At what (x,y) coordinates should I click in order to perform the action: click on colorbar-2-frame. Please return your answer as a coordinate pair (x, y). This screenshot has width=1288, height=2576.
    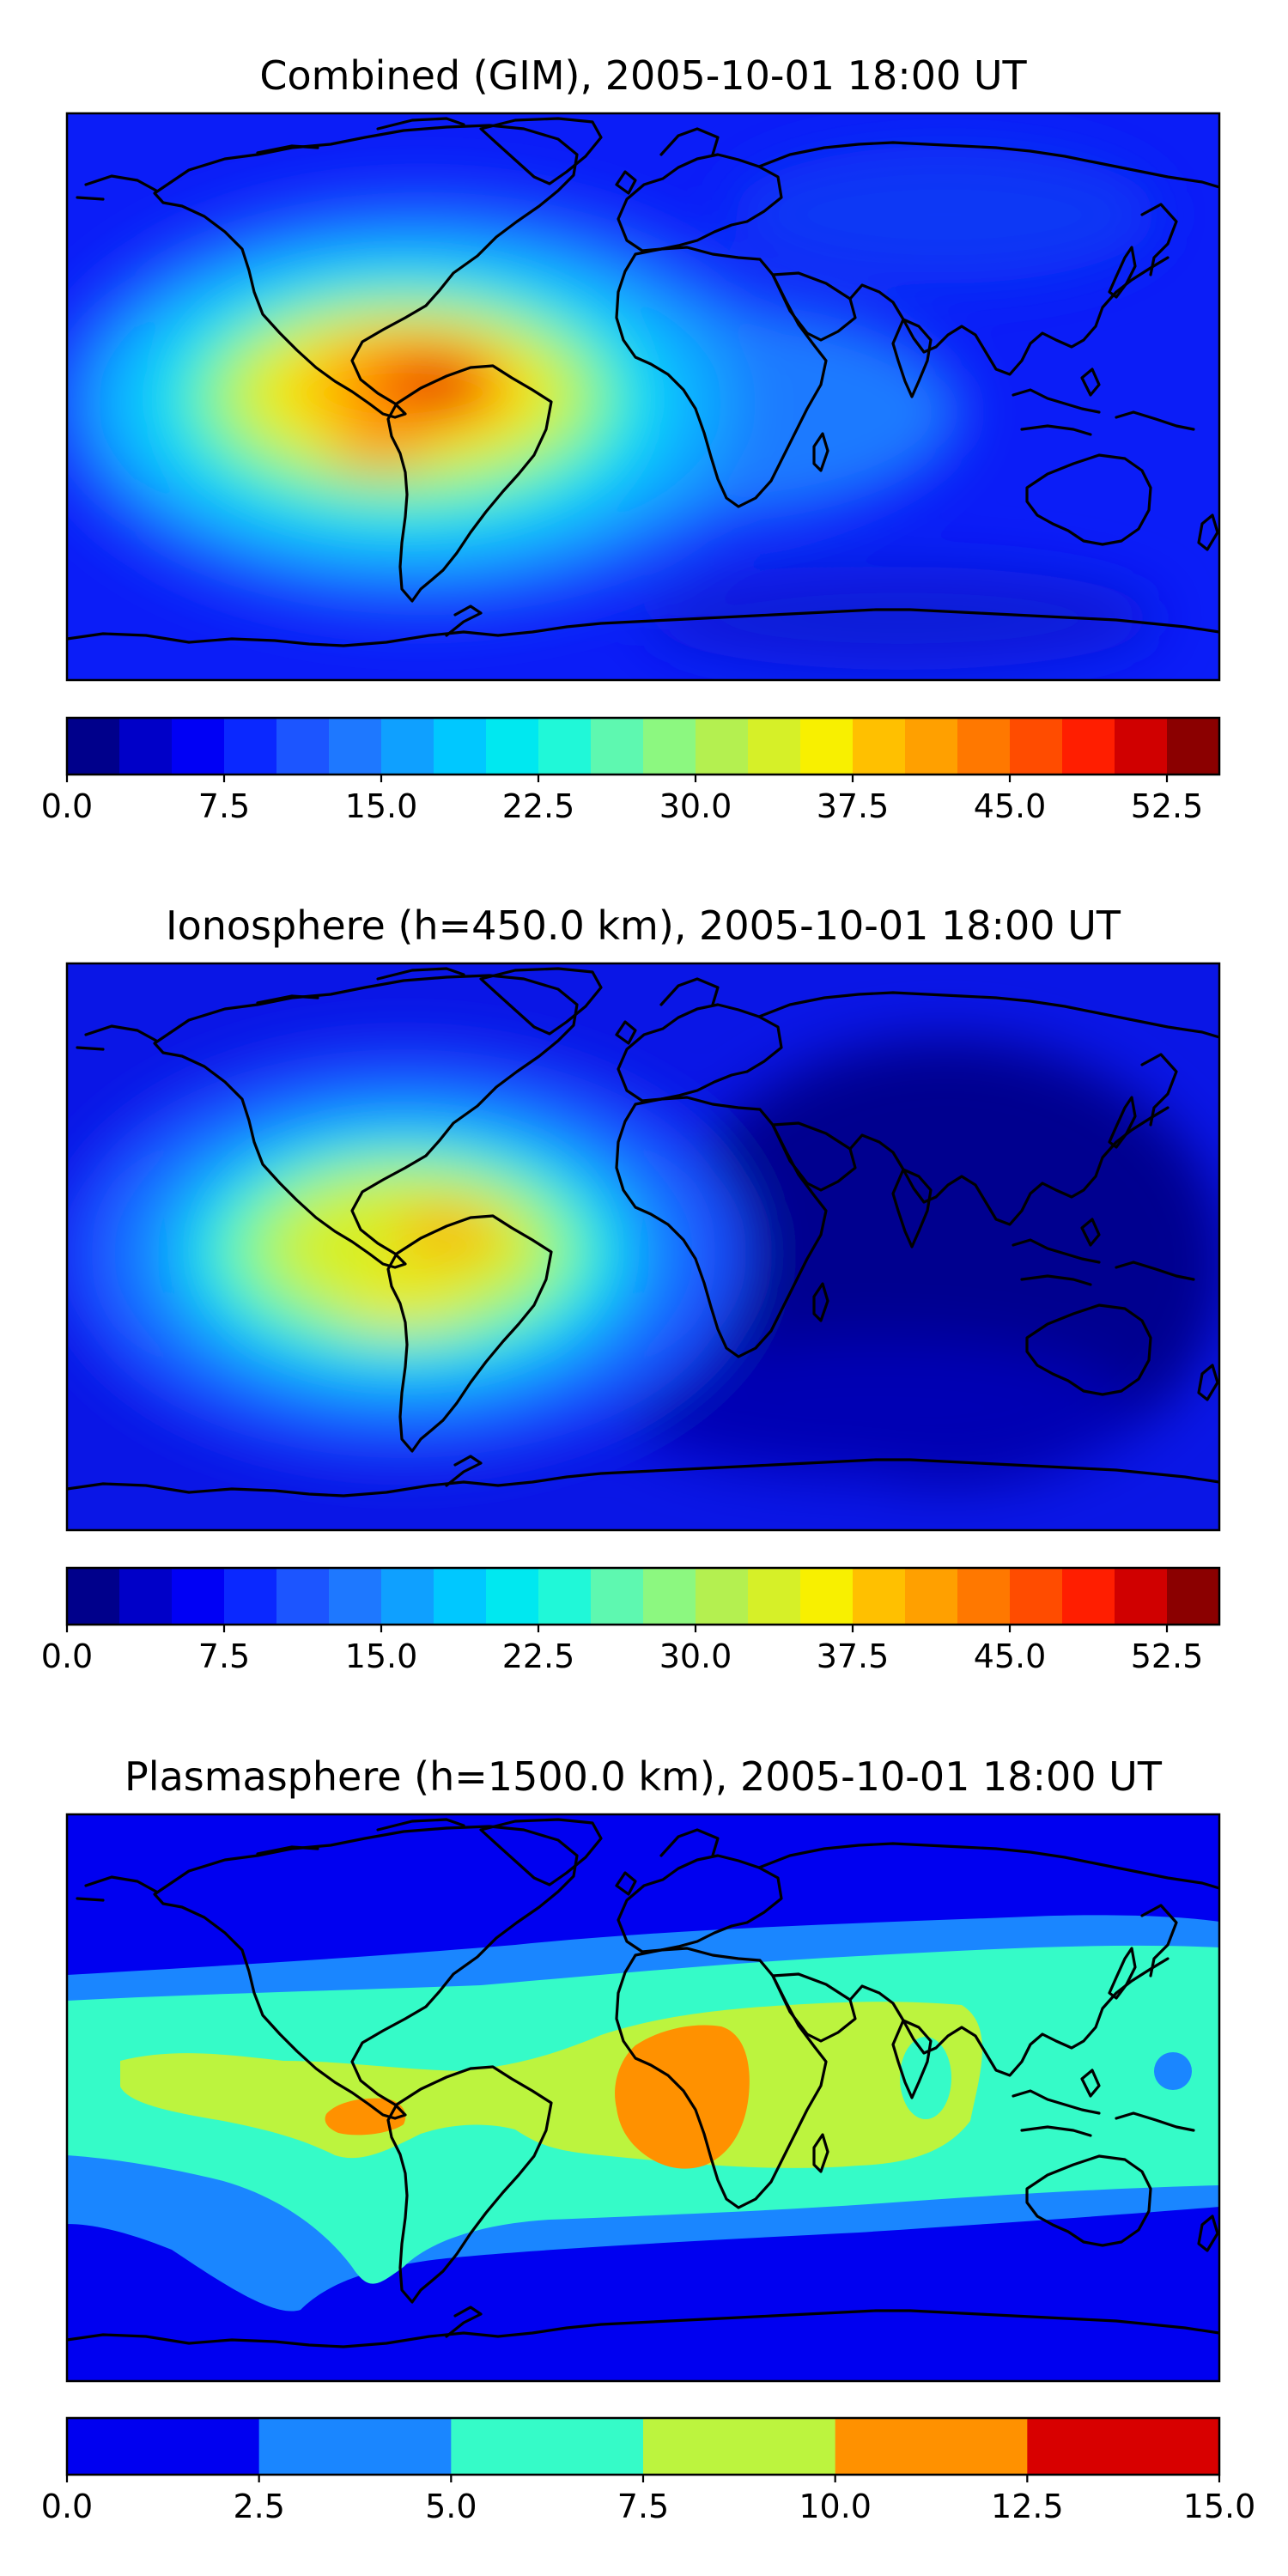
    Looking at the image, I should click on (643, 1596).